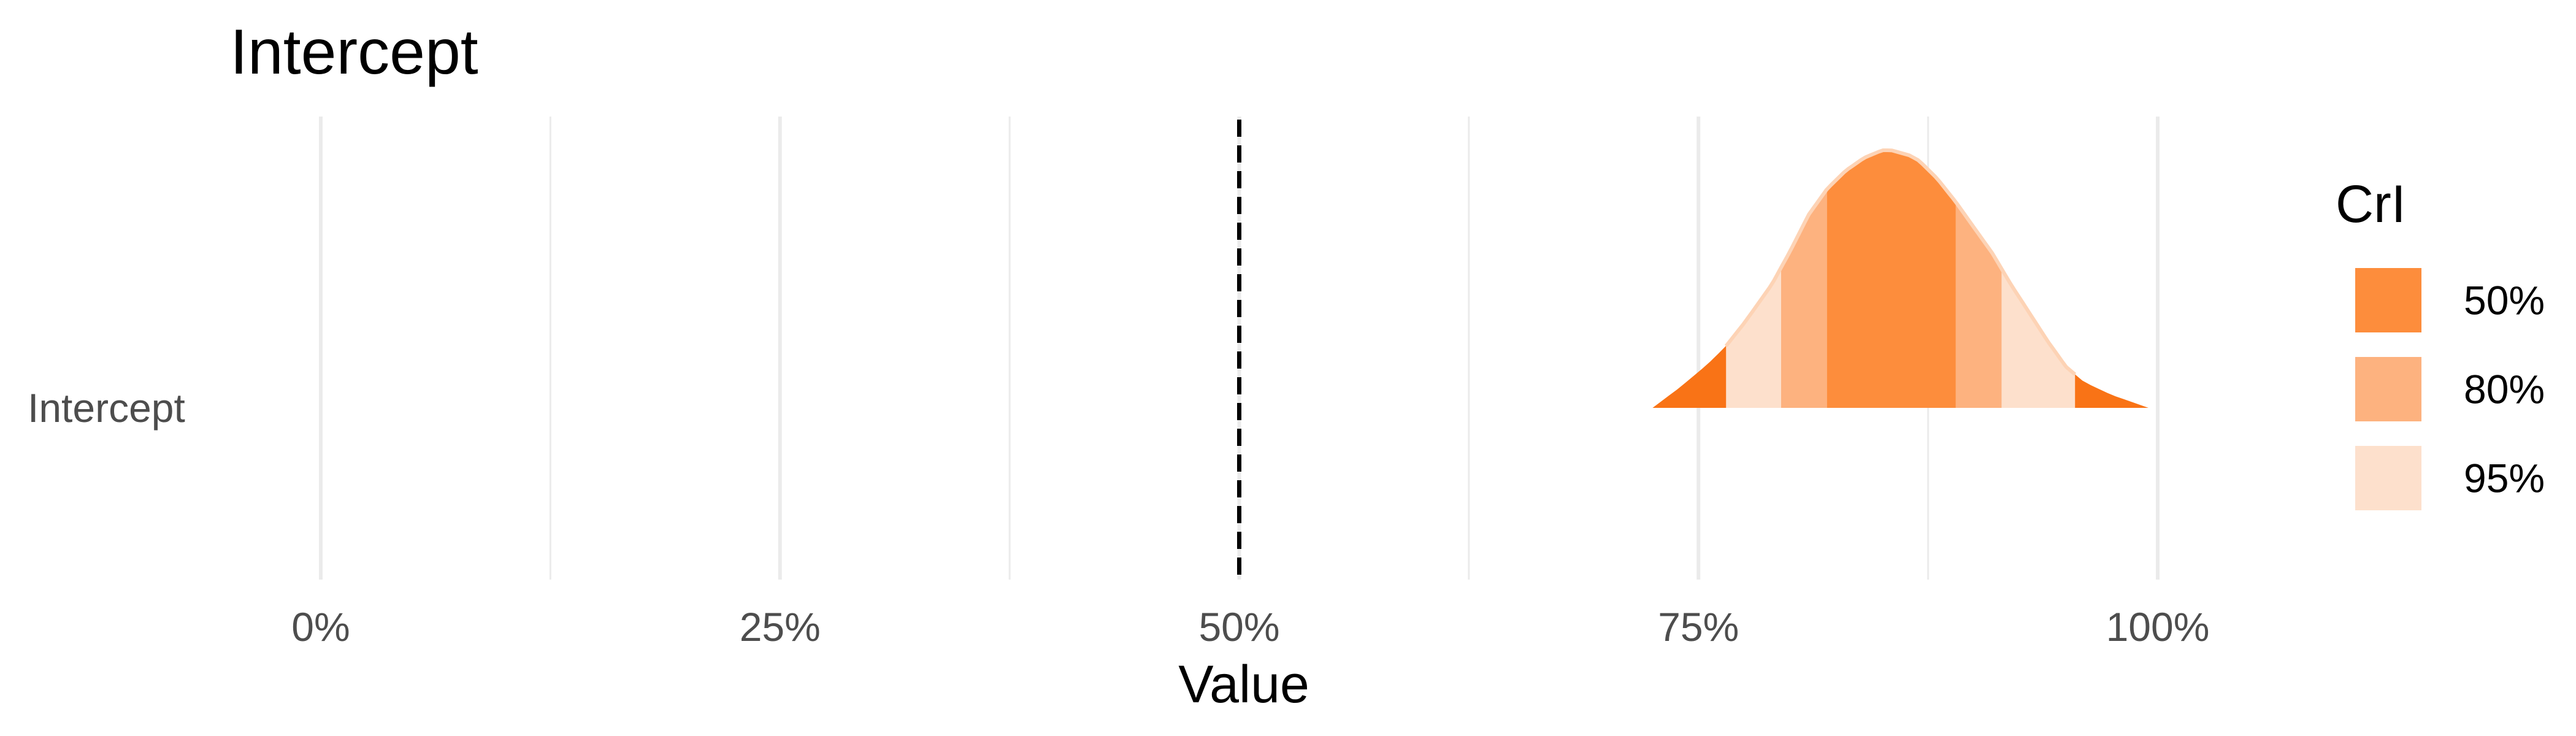  What do you see at coordinates (780, 627) in the screenshot?
I see `x-tick-label-1: 25%` at bounding box center [780, 627].